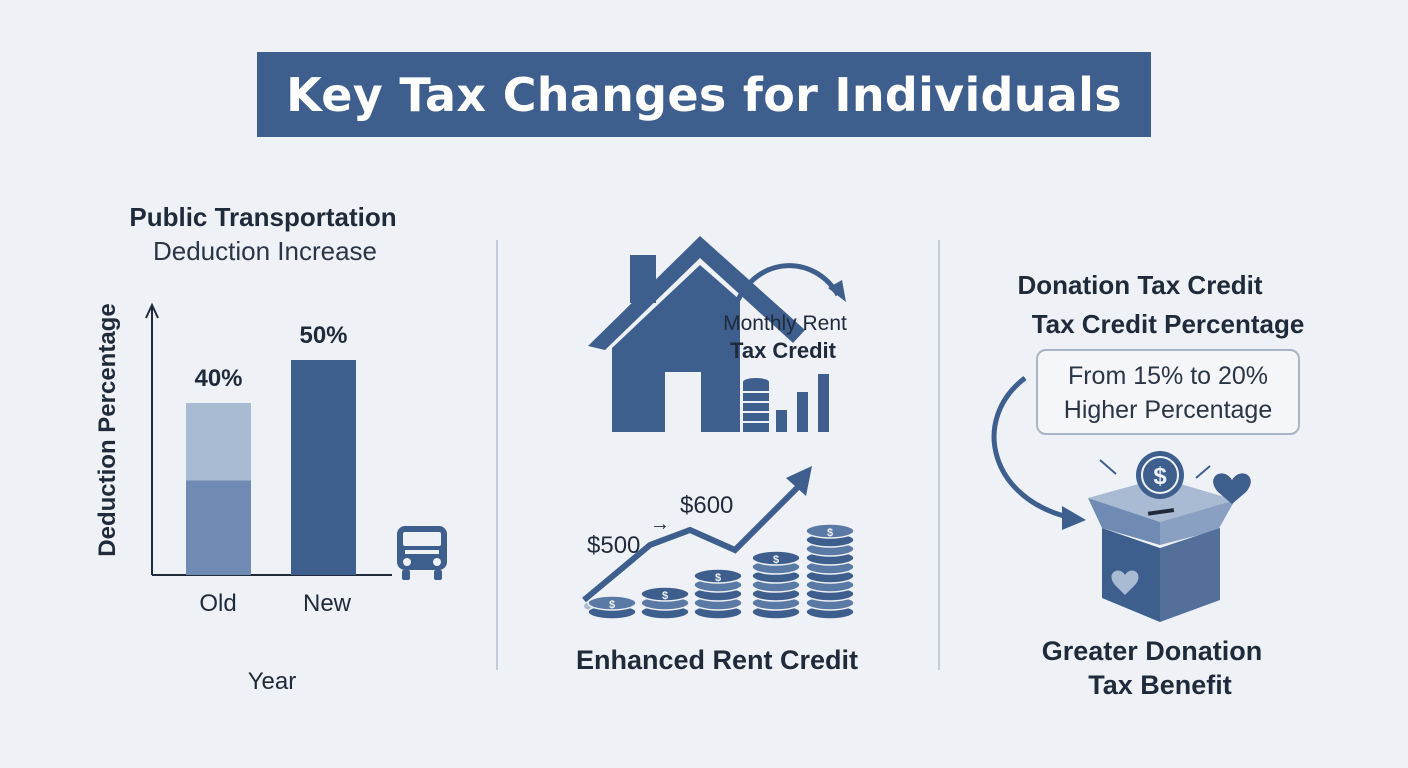 This screenshot has width=1408, height=768. What do you see at coordinates (272, 681) in the screenshot?
I see `x-axis-label: Year` at bounding box center [272, 681].